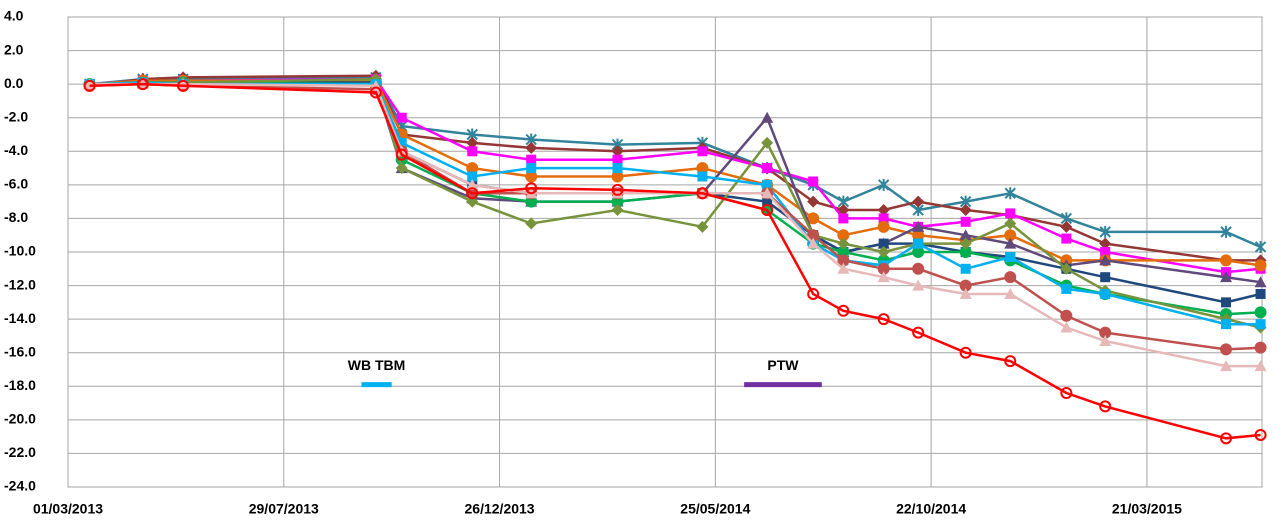  What do you see at coordinates (20, 284) in the screenshot?
I see `y-tick-label: -12.0` at bounding box center [20, 284].